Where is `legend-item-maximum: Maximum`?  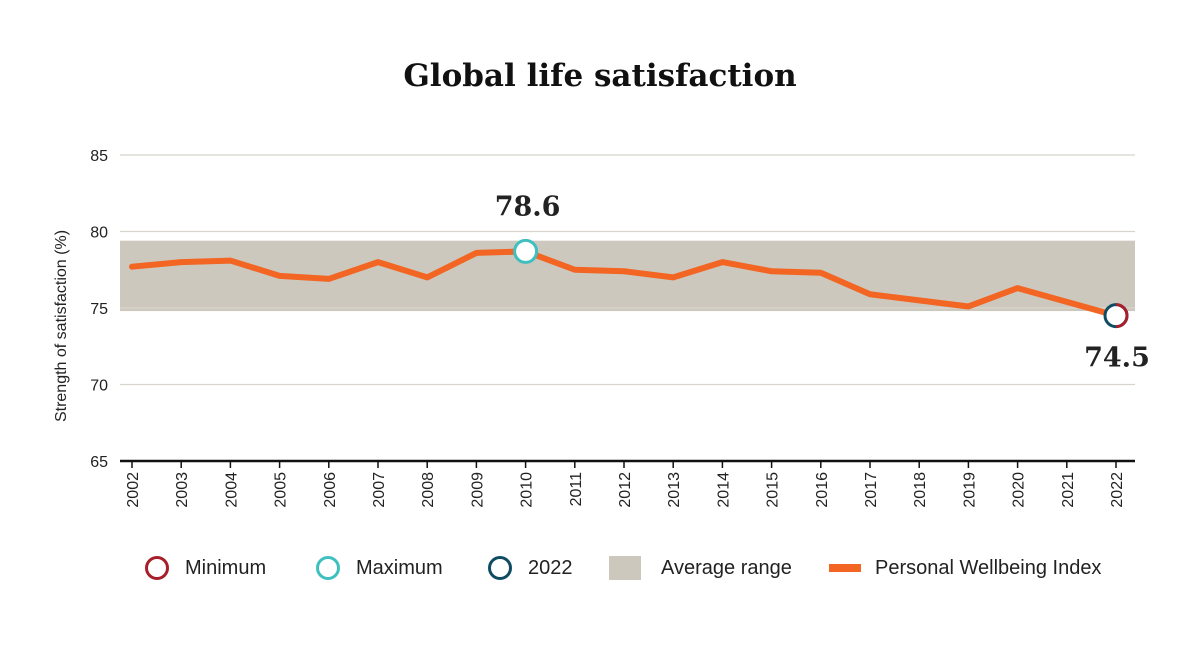 legend-item-maximum: Maximum is located at coordinates (379, 568).